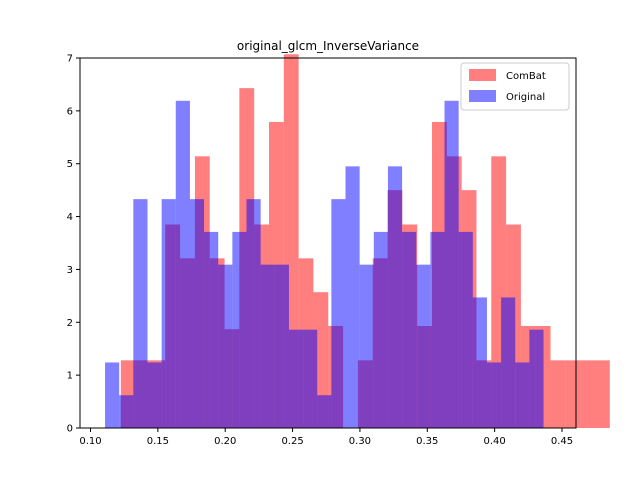  Describe the element at coordinates (90, 441) in the screenshot. I see `x-tick-label: 0.10` at that location.